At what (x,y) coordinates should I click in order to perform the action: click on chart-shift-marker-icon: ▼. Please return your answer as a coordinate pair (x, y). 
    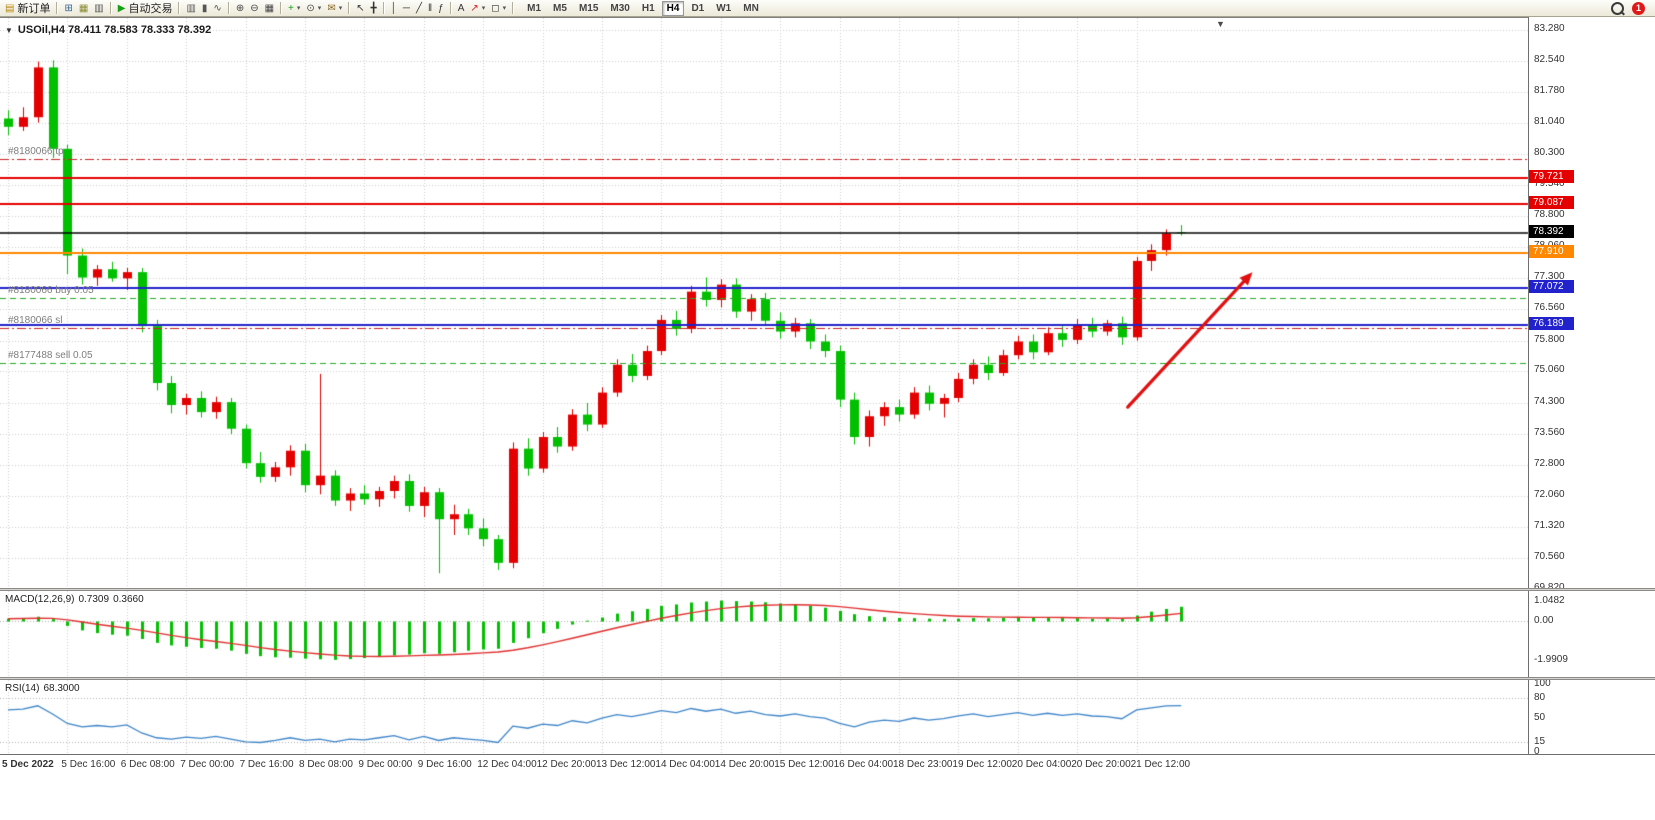
    Looking at the image, I should click on (1220, 24).